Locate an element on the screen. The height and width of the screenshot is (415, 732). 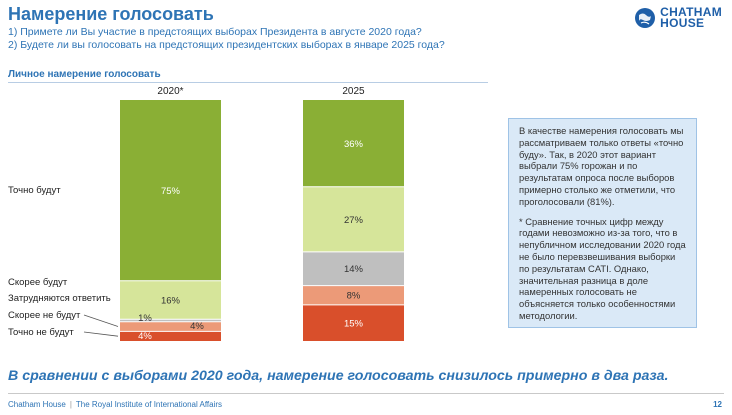
data-label: 14% is located at coordinates (354, 269).